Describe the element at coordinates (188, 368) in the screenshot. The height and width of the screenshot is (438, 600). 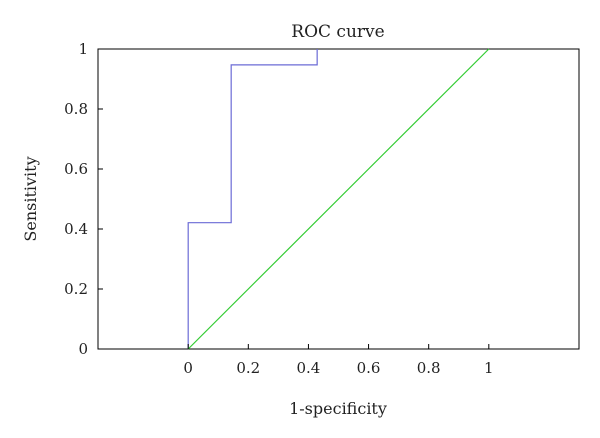
I see `x-tick-label: 0` at that location.